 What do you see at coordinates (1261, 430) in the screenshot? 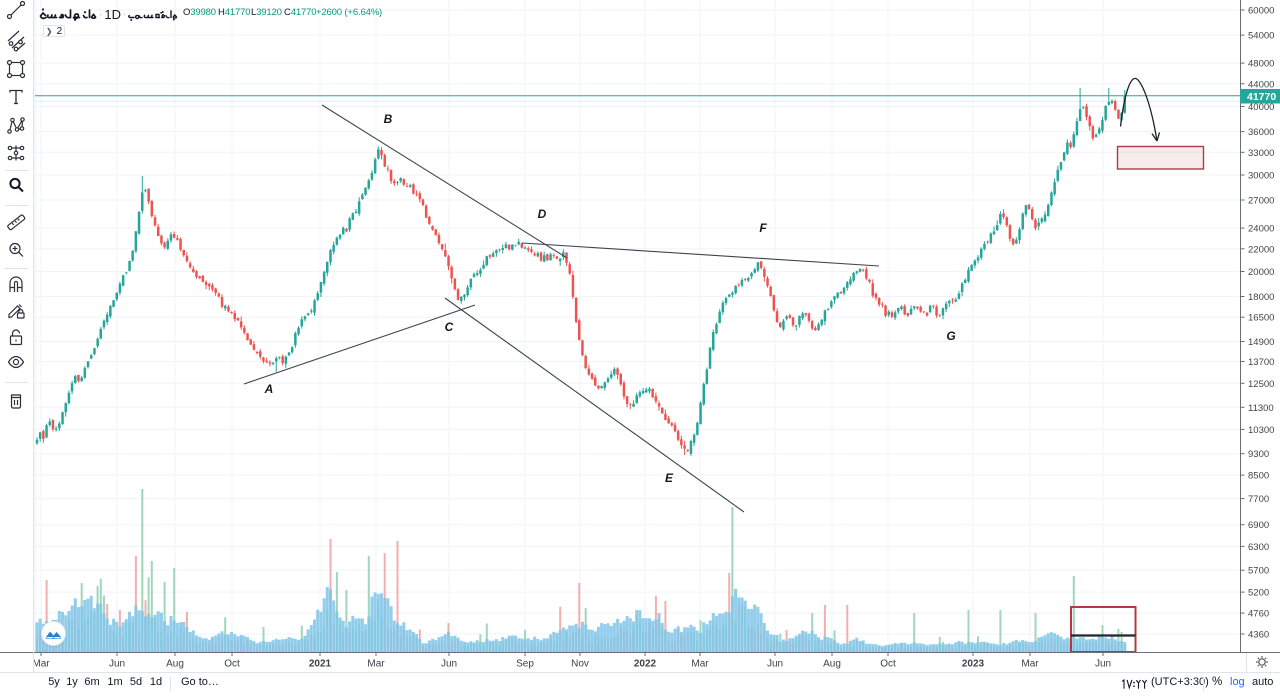
I see `svg-text: 10300` at bounding box center [1261, 430].